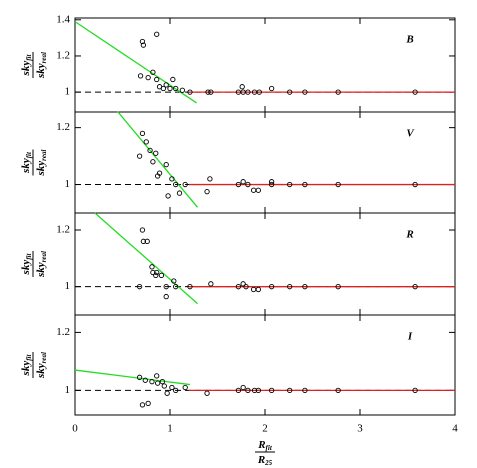 This screenshot has height=468, width=477. I want to click on panel-label: V, so click(410, 134).